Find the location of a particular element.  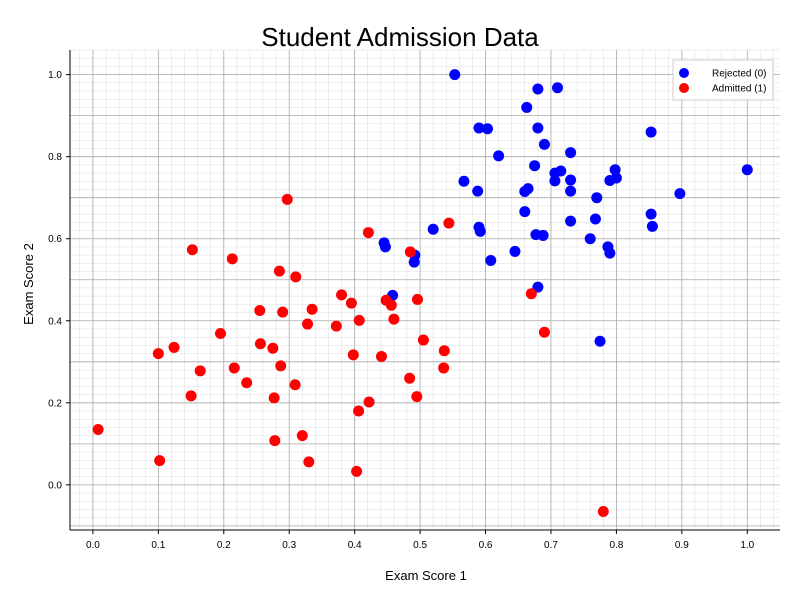

x-tick-label: 0.9 is located at coordinates (682, 545).